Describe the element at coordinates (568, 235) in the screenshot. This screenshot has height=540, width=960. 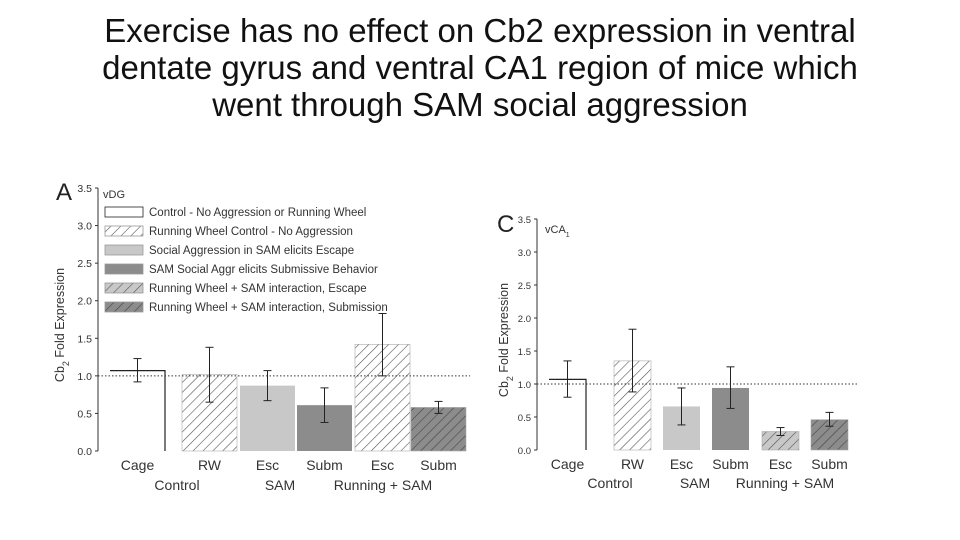
I see `region-label-subscript: 1` at that location.